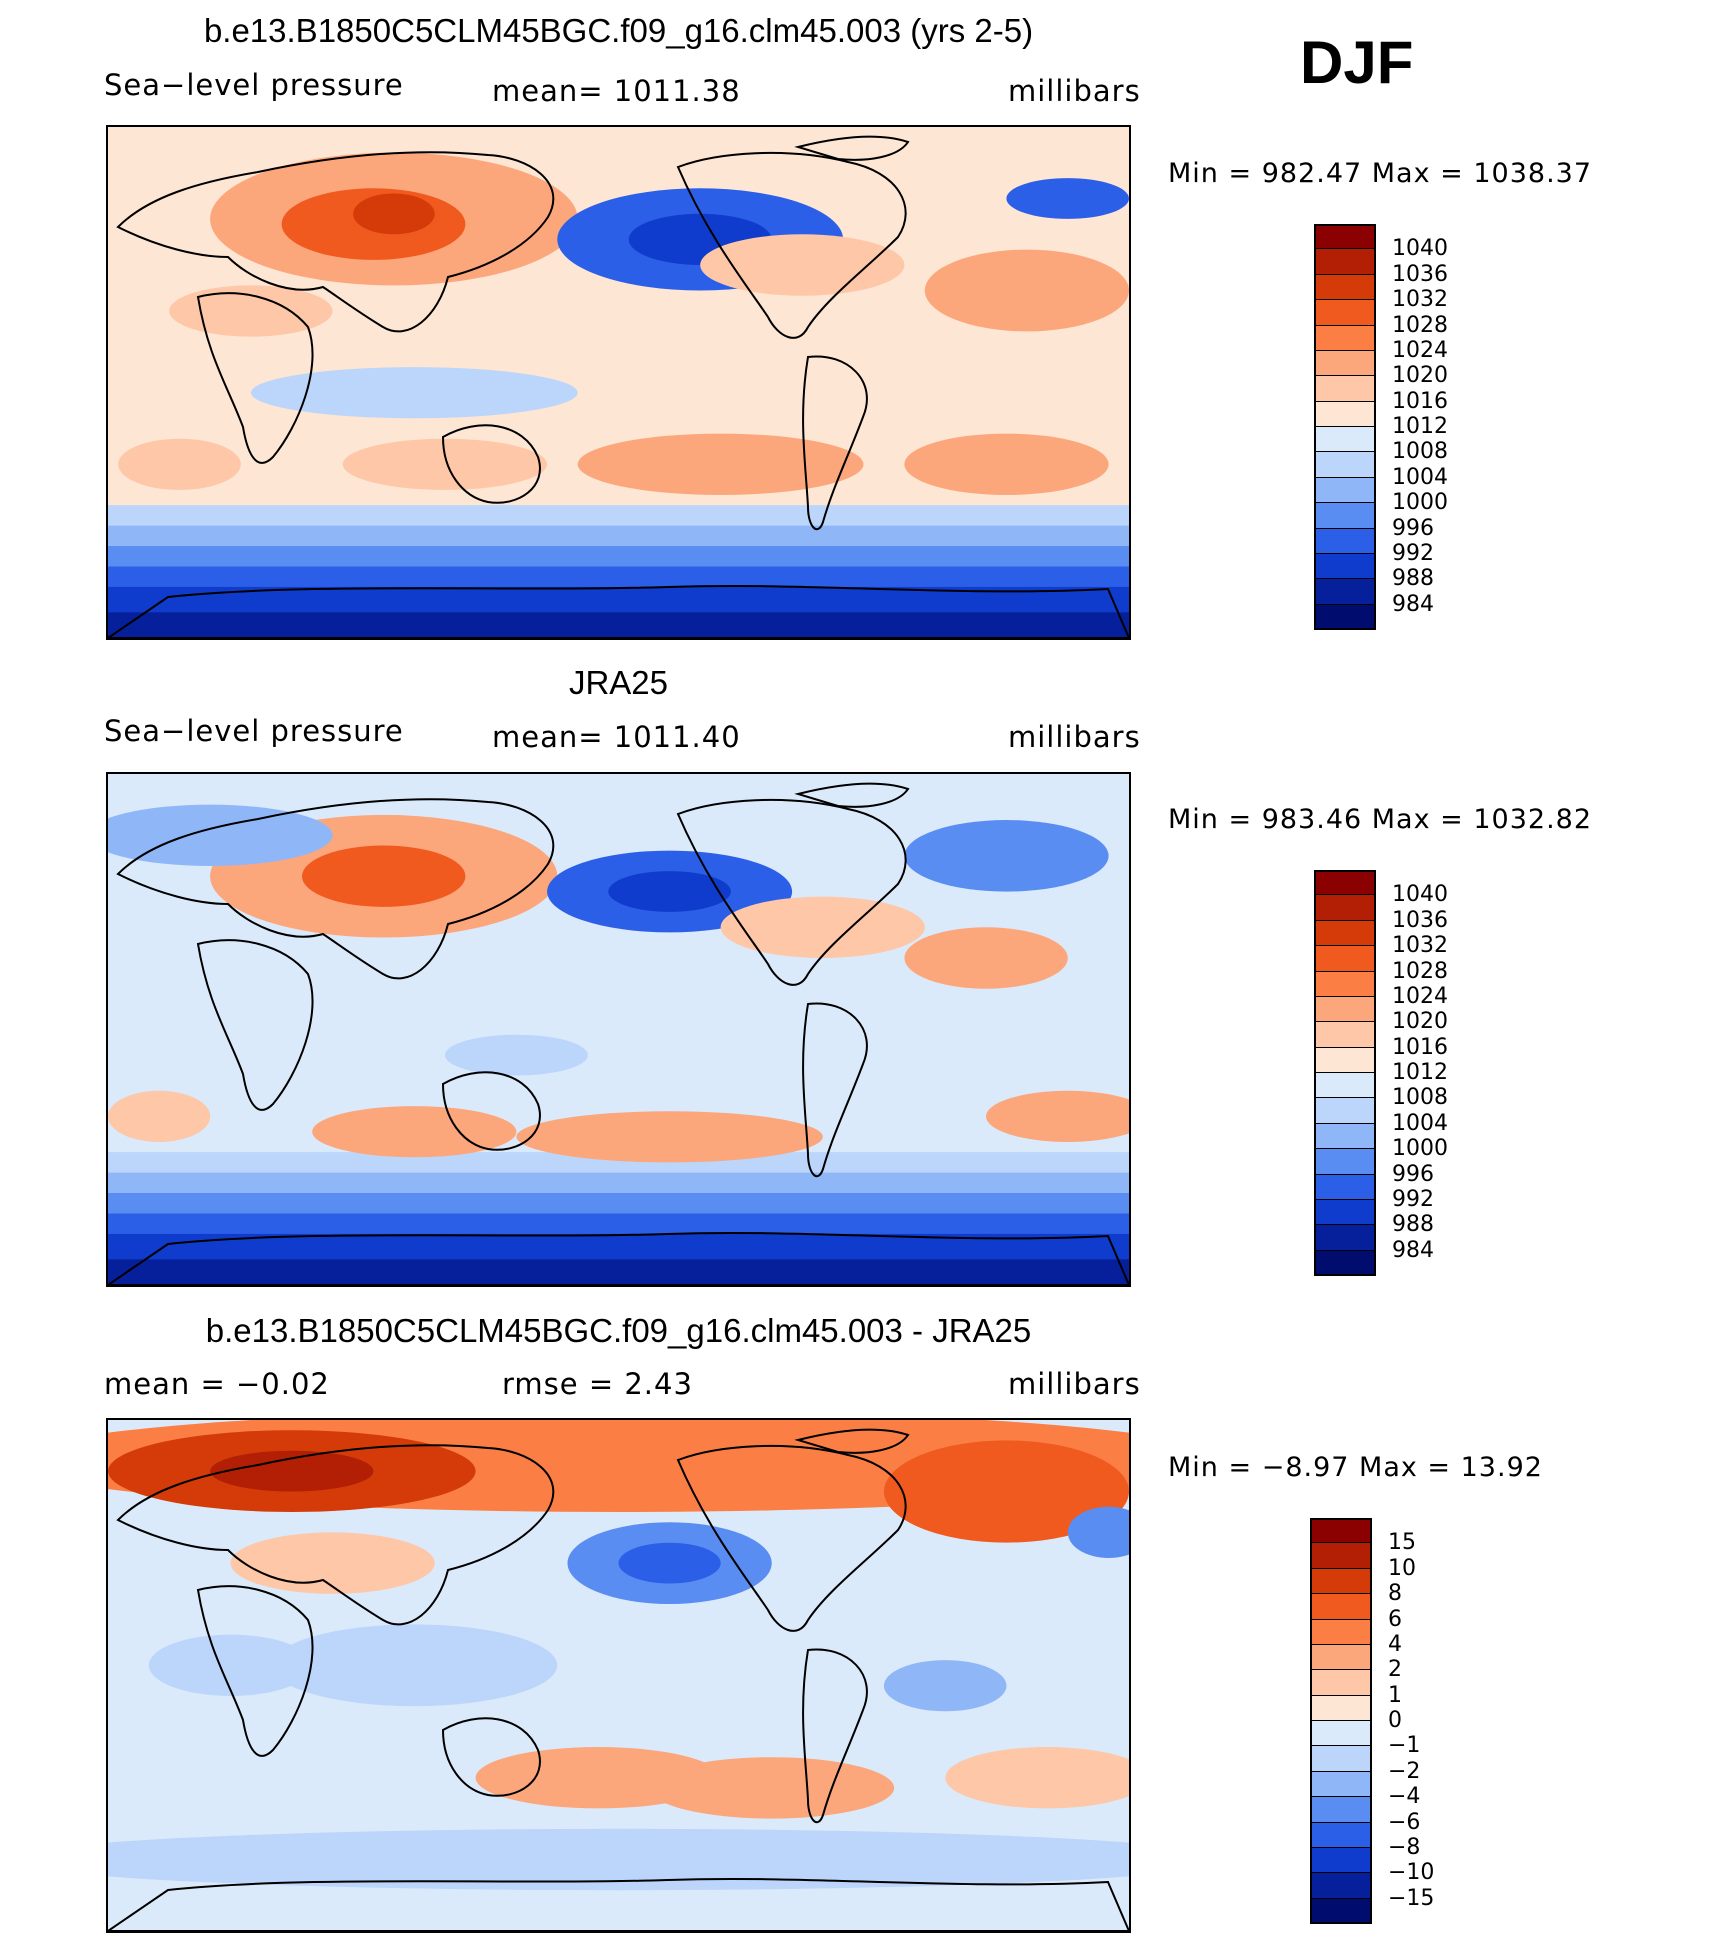 The image size is (1710, 1941). Describe the element at coordinates (616, 737) in the screenshot. I see `panel-2-mean-label: mean= 1011.40` at that location.